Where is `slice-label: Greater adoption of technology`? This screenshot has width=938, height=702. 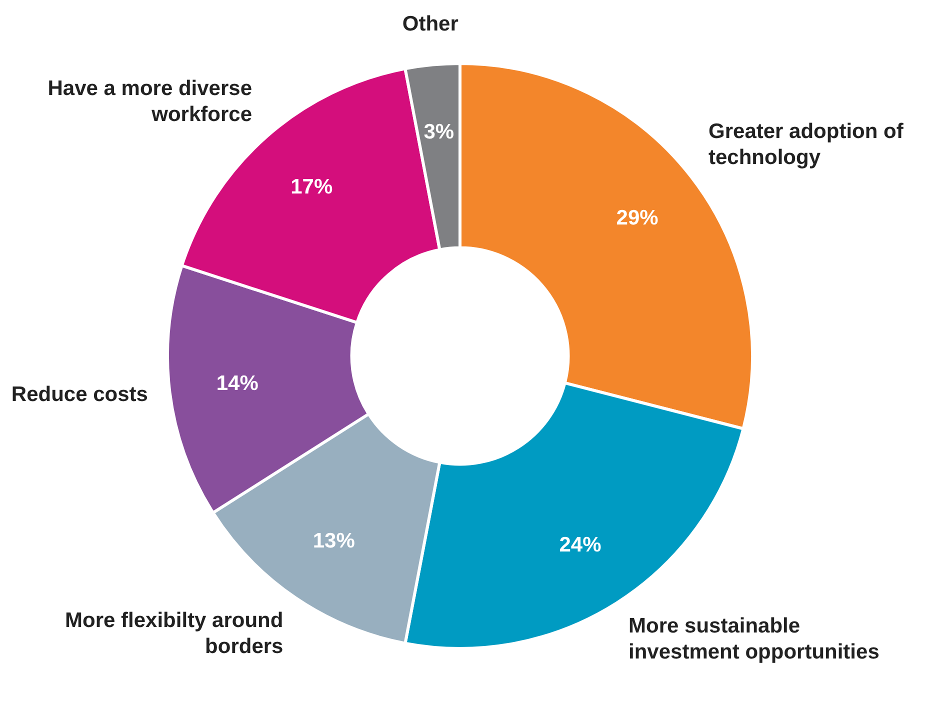 slice-label: Greater adoption of technology is located at coordinates (806, 145).